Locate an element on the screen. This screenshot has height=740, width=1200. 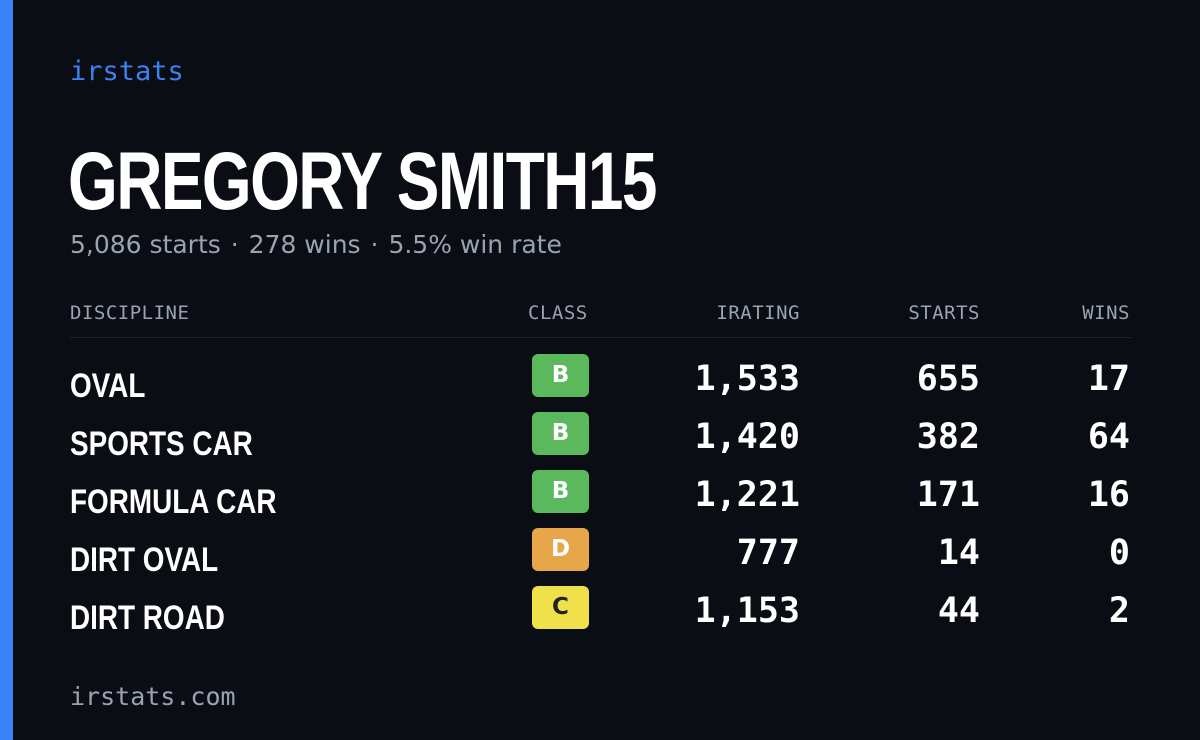
wins-value: 0 is located at coordinates (1119, 553).